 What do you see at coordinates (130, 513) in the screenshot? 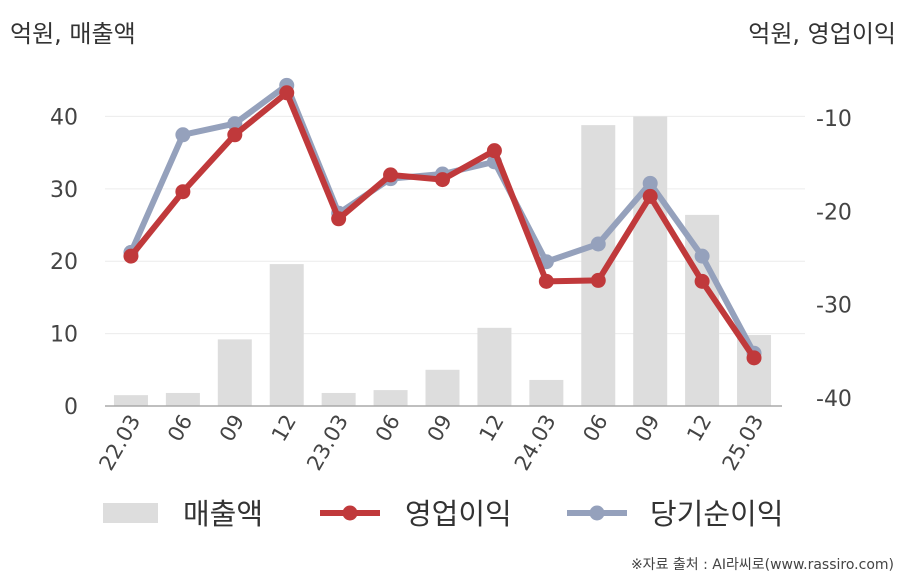
I see `legend-swatch-revenue` at bounding box center [130, 513].